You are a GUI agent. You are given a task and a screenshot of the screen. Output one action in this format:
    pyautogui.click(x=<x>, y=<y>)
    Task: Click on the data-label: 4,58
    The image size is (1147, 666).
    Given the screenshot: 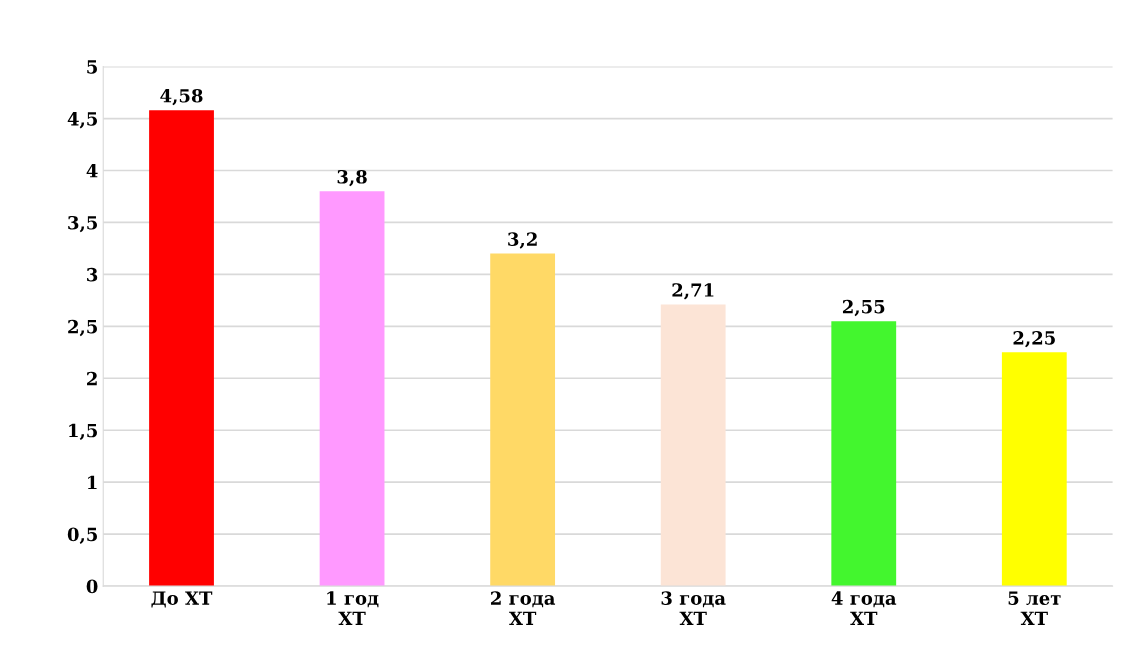 What is the action you would take?
    pyautogui.click(x=181, y=97)
    